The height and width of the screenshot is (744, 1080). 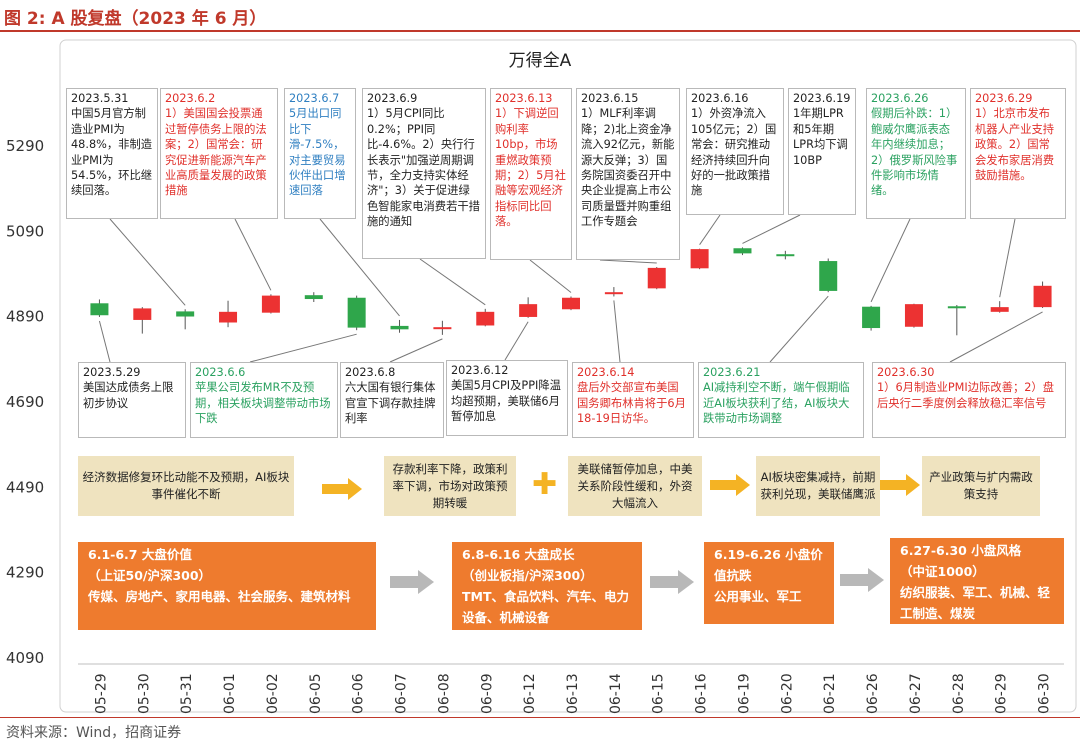 What do you see at coordinates (25, 402) in the screenshot?
I see `y-tick-label: 4690` at bounding box center [25, 402].